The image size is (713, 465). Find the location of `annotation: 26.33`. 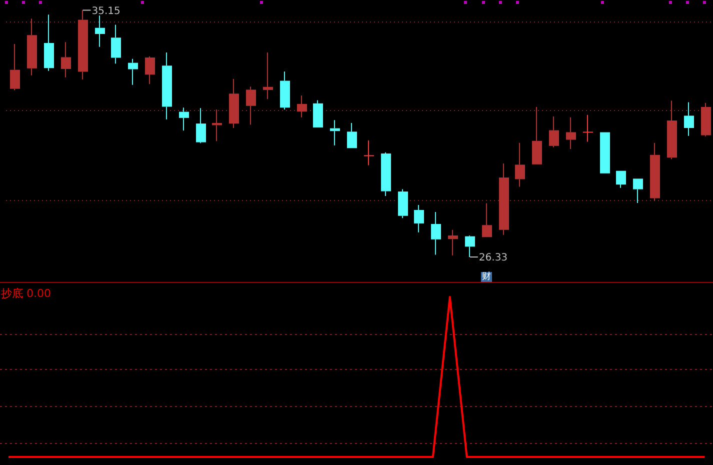

annotation: 26.33 is located at coordinates (493, 258).